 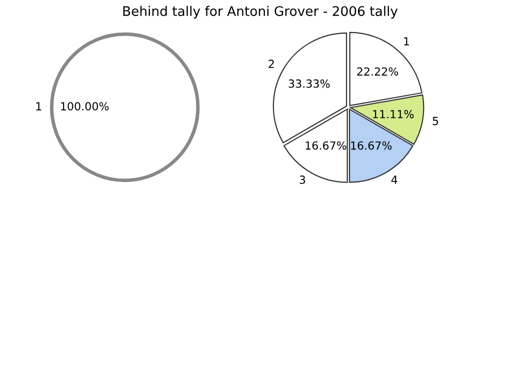 What do you see at coordinates (271, 64) in the screenshot?
I see `slice-label: 2` at bounding box center [271, 64].